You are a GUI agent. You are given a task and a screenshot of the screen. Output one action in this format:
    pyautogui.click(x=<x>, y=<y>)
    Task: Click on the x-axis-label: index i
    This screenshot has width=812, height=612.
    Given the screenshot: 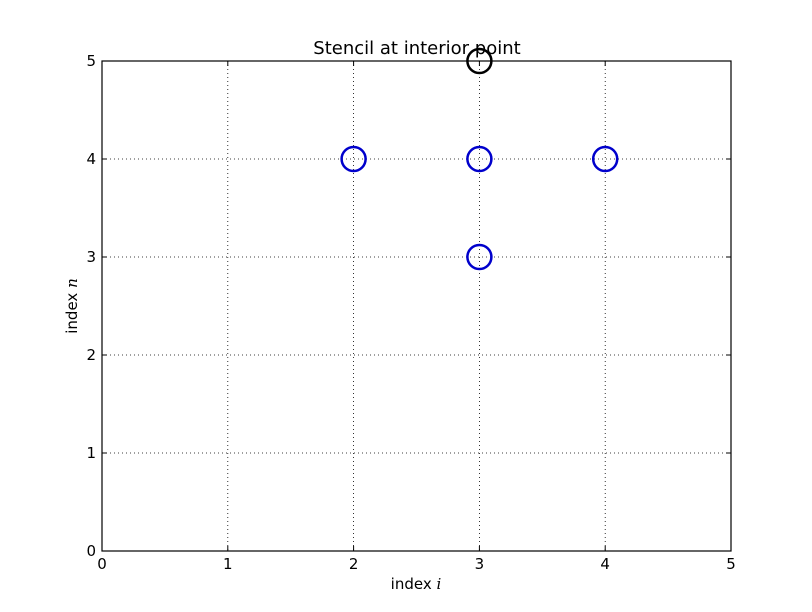 What is the action you would take?
    pyautogui.click(x=416, y=584)
    